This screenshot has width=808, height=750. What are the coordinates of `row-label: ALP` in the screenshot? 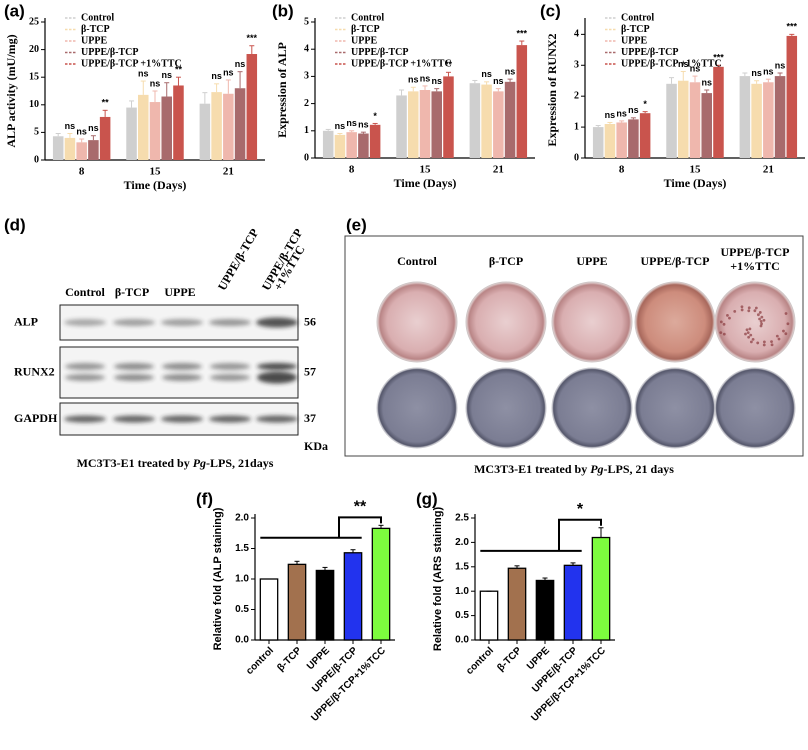 It's located at (26, 321).